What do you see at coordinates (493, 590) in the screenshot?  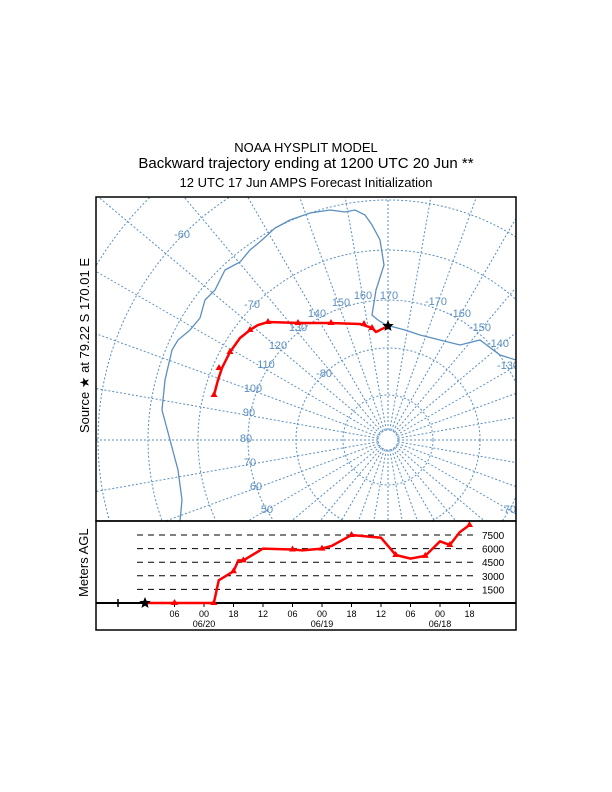 I see `y-tick-label: 1500` at bounding box center [493, 590].